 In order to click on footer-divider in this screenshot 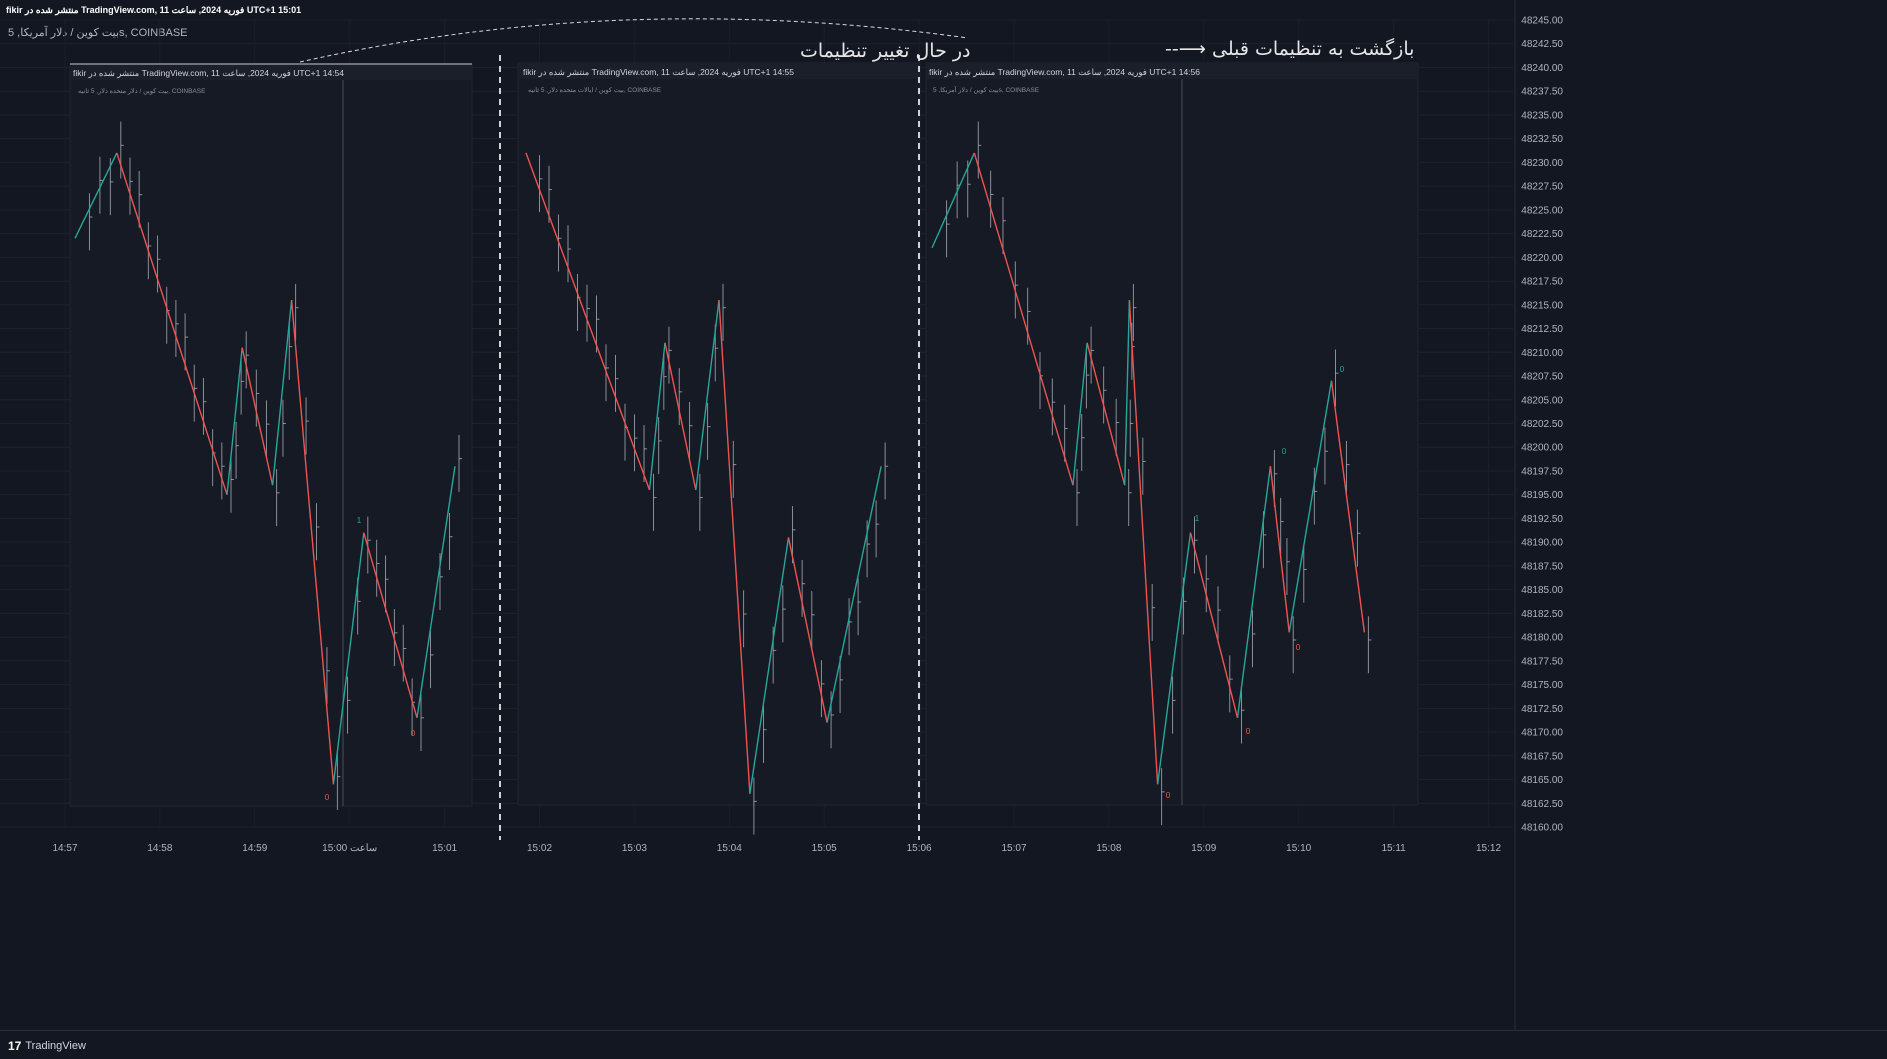, I will do `click(943, 1030)`.